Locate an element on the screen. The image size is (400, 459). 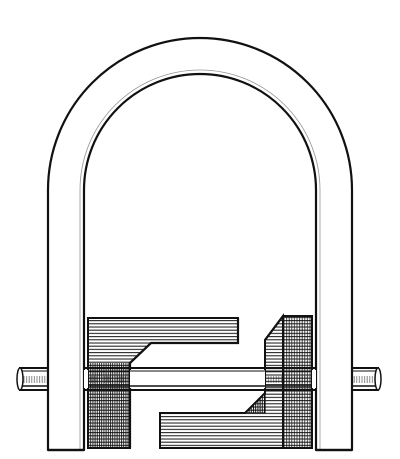
left-clutch-block is located at coordinates (163, 383).